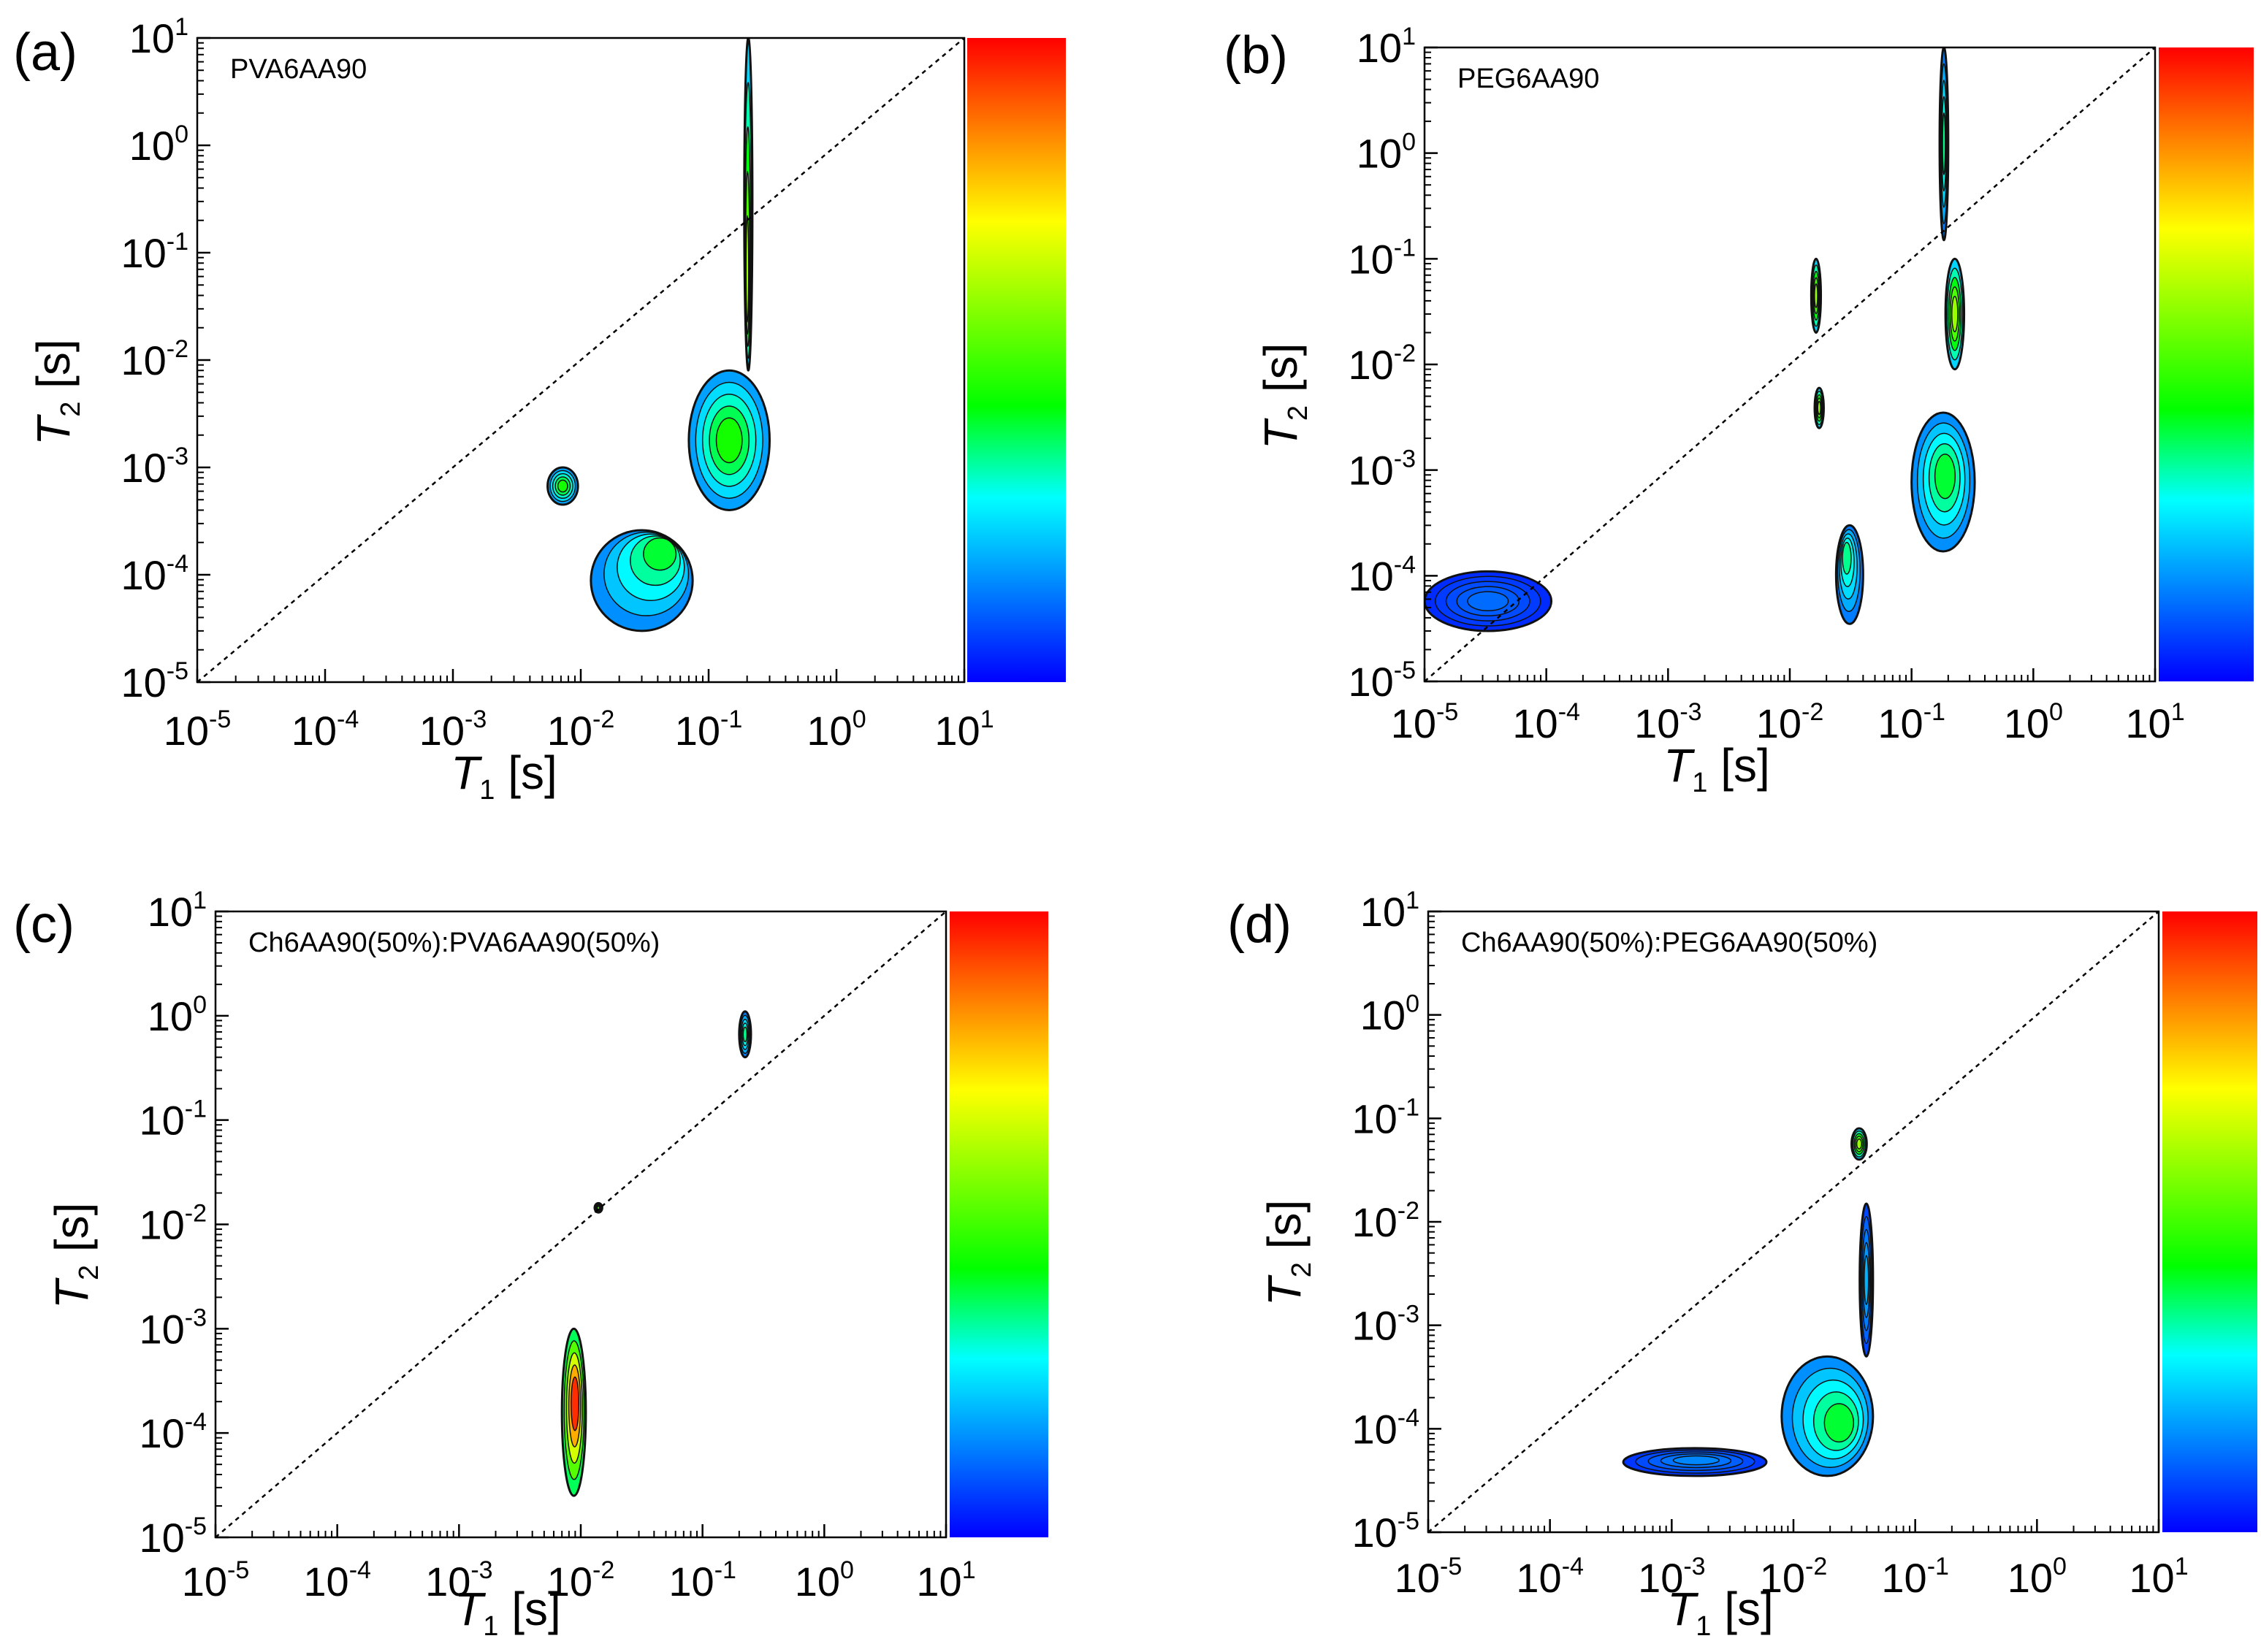 Image resolution: width=2261 pixels, height=1652 pixels. I want to click on sample-label: Ch6AA90(50%):PVA6AA90(50%), so click(454, 943).